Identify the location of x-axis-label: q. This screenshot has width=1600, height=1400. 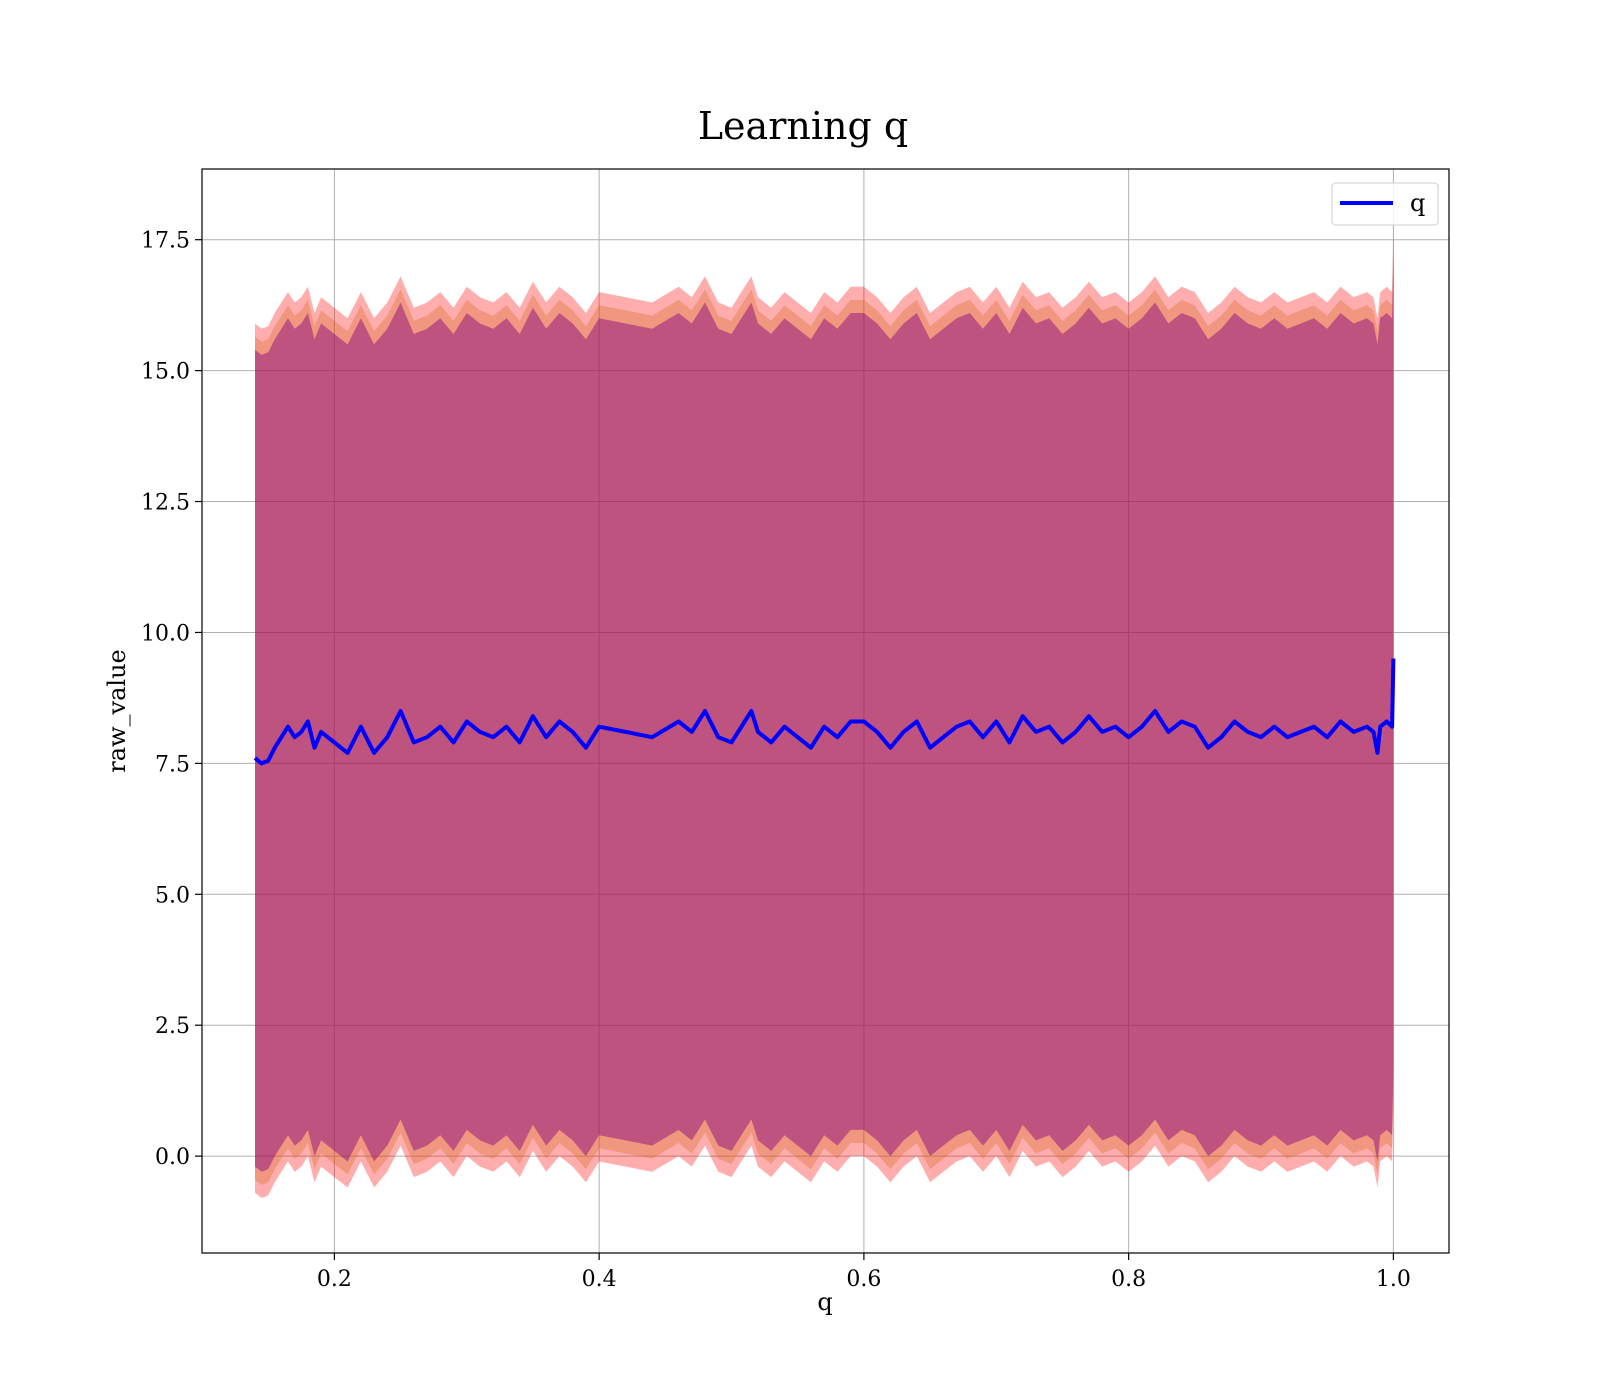
(824, 1302).